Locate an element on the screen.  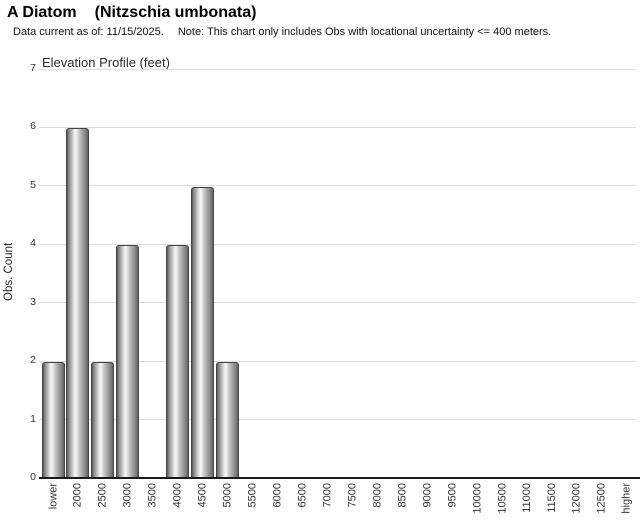
x-tick-label: 4500 is located at coordinates (202, 495).